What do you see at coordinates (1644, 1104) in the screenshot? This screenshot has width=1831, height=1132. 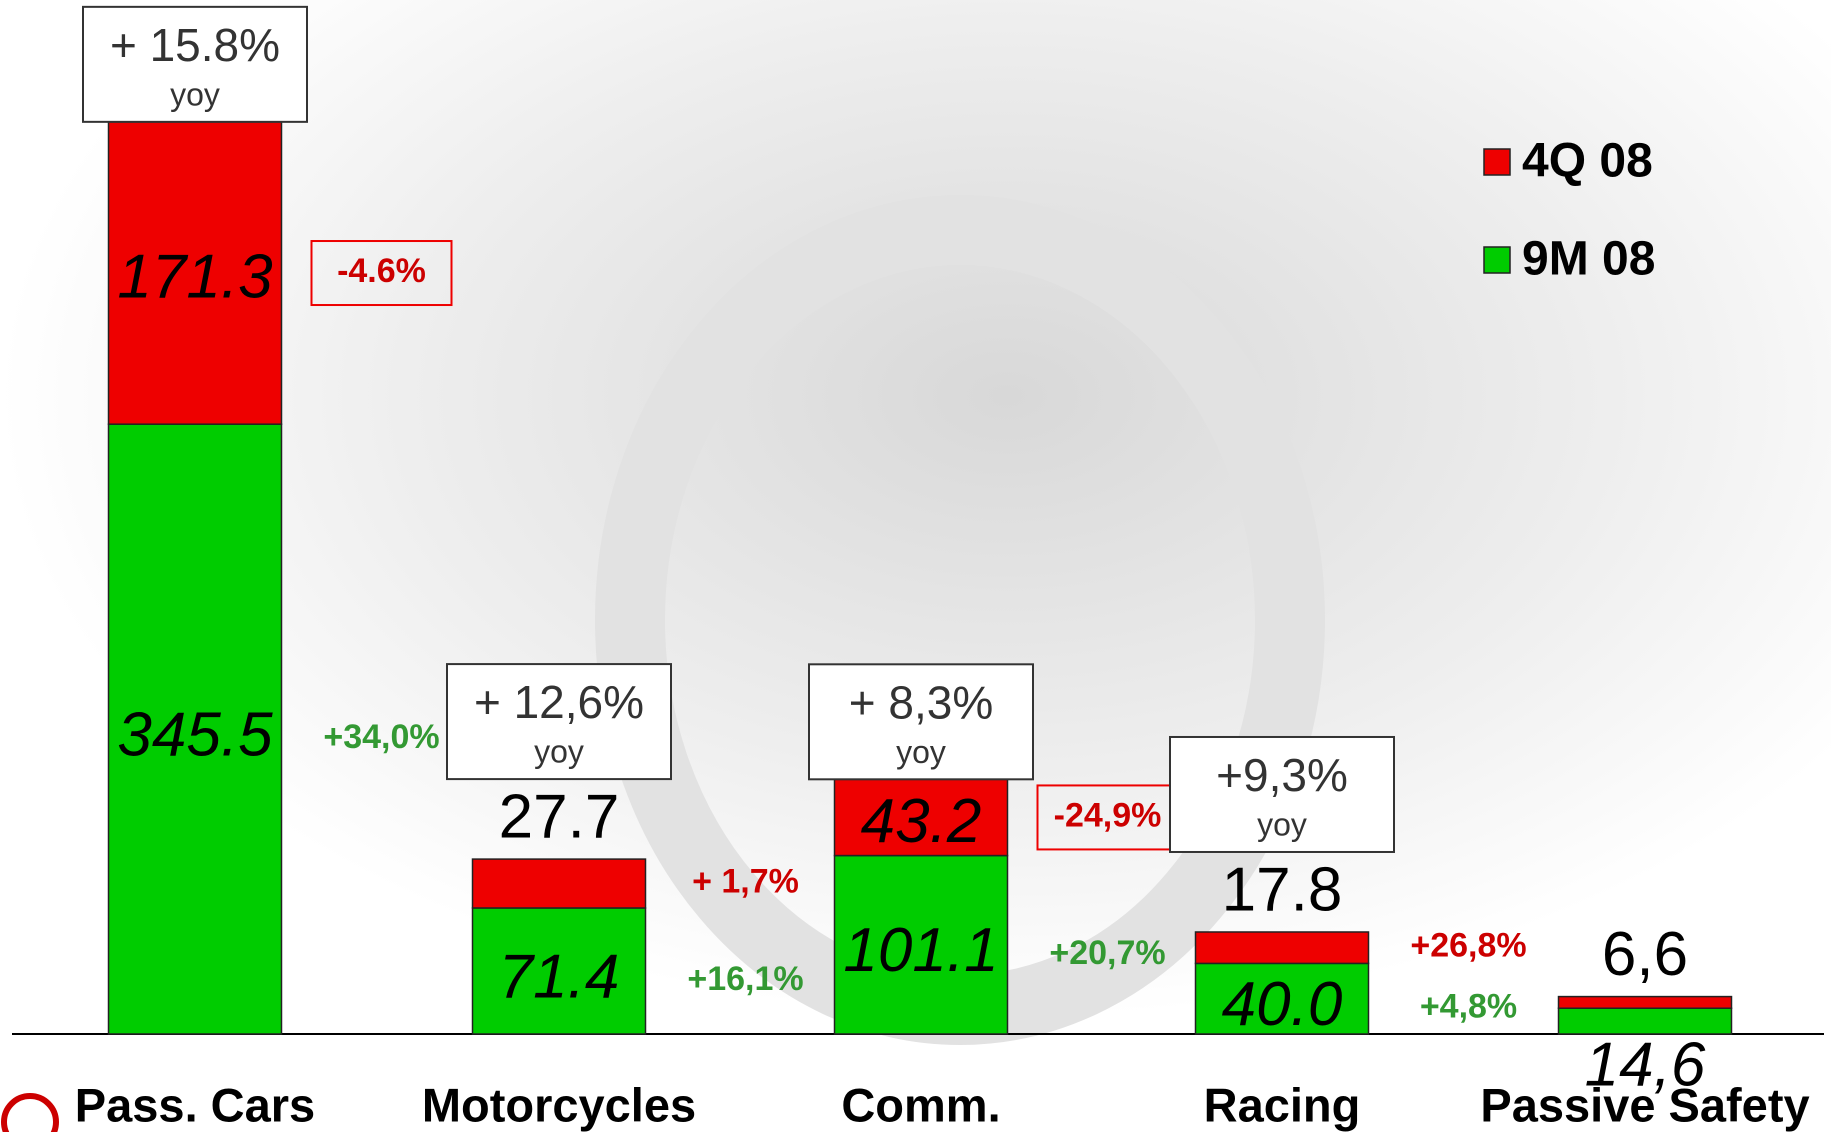 I see `x-tick-label: Passive Safety` at bounding box center [1644, 1104].